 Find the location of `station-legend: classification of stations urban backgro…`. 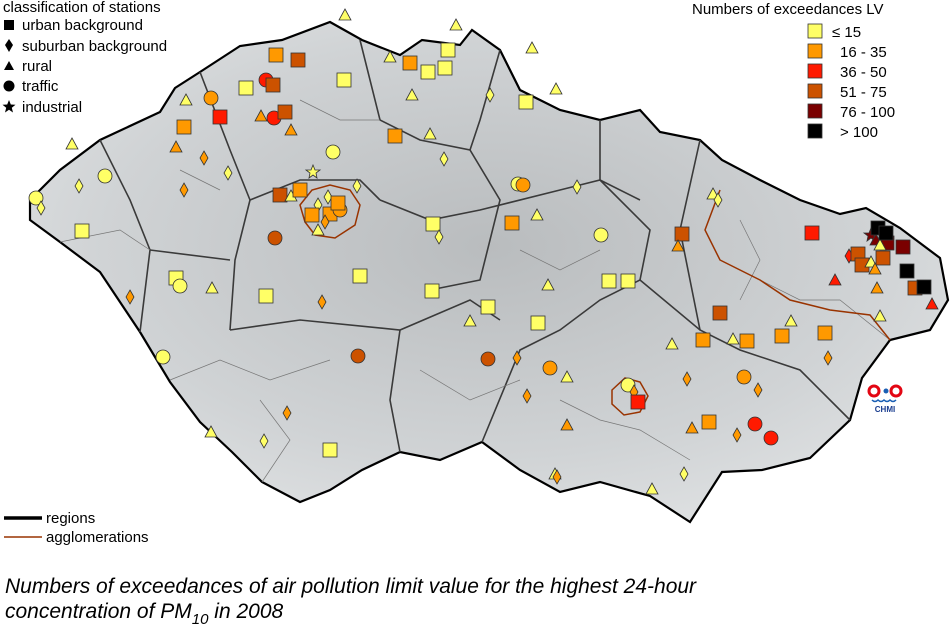

station-legend: classification of stations urban backgro… is located at coordinates (84, 58).